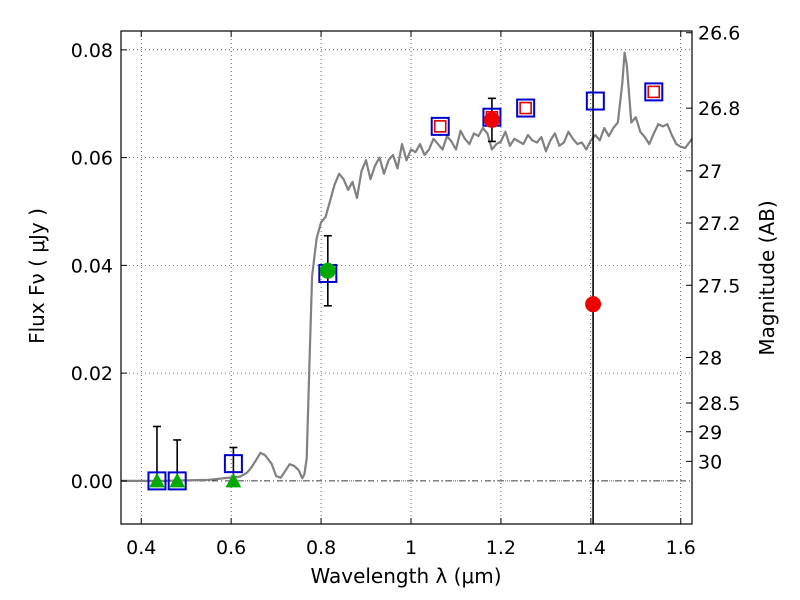  Describe the element at coordinates (719, 404) in the screenshot. I see `magnitude-tick-label: 28.5` at that location.